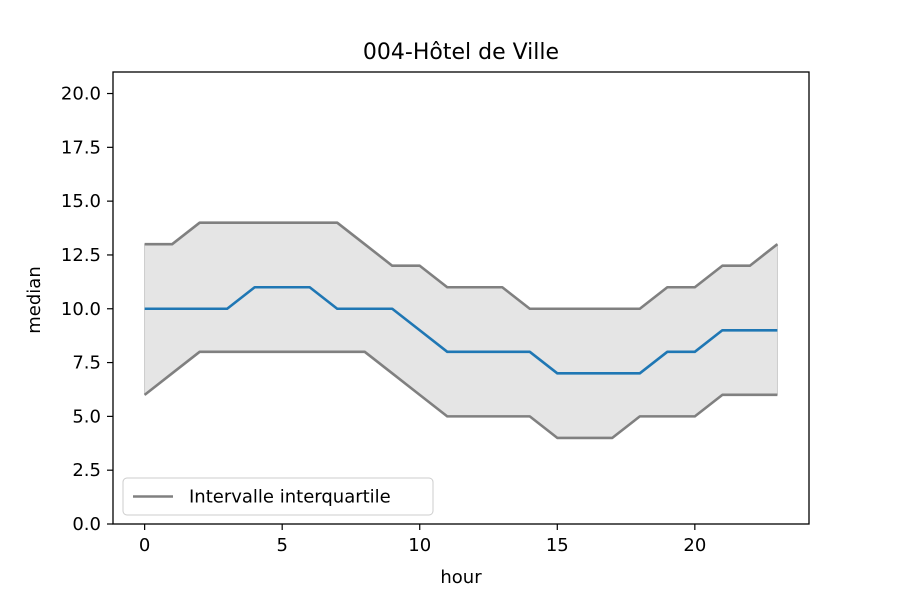 Image resolution: width=900 pixels, height=600 pixels. I want to click on y-tick-label: 0.0, so click(86, 524).